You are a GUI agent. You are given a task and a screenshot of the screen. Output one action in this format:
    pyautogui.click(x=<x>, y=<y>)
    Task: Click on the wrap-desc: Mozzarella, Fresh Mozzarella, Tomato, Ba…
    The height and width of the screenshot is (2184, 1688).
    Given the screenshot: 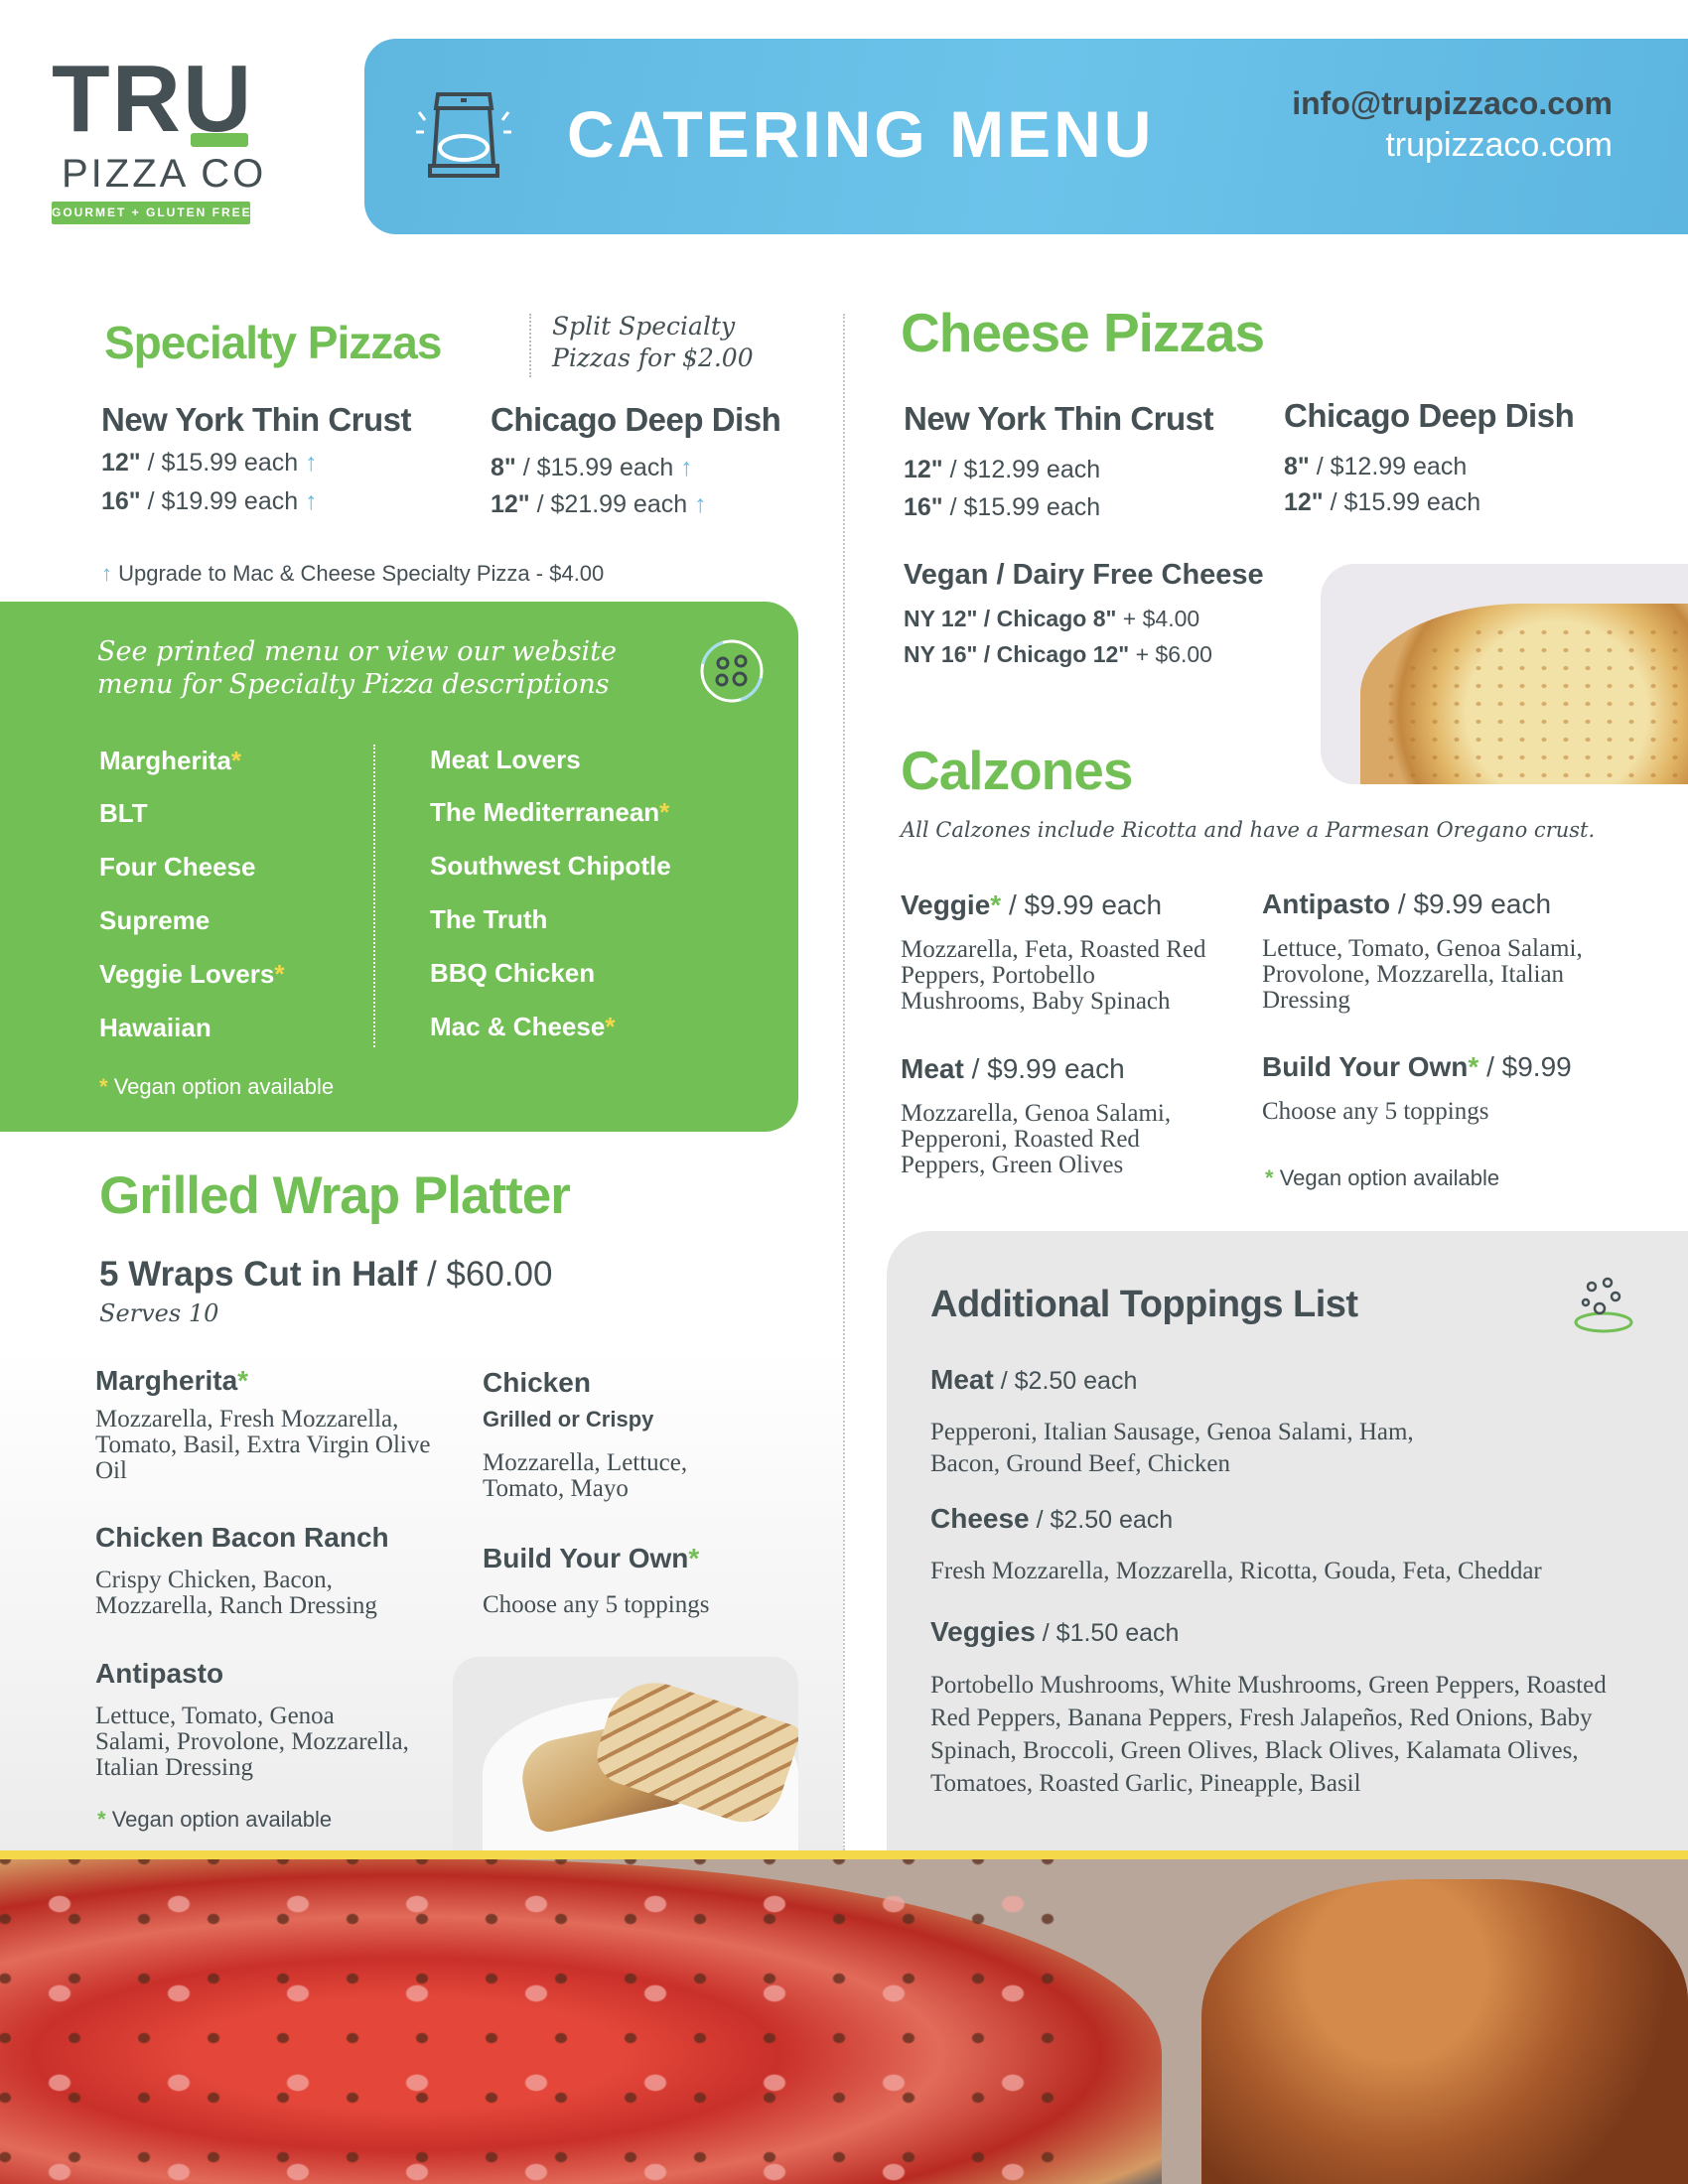 What is the action you would take?
    pyautogui.click(x=263, y=1445)
    